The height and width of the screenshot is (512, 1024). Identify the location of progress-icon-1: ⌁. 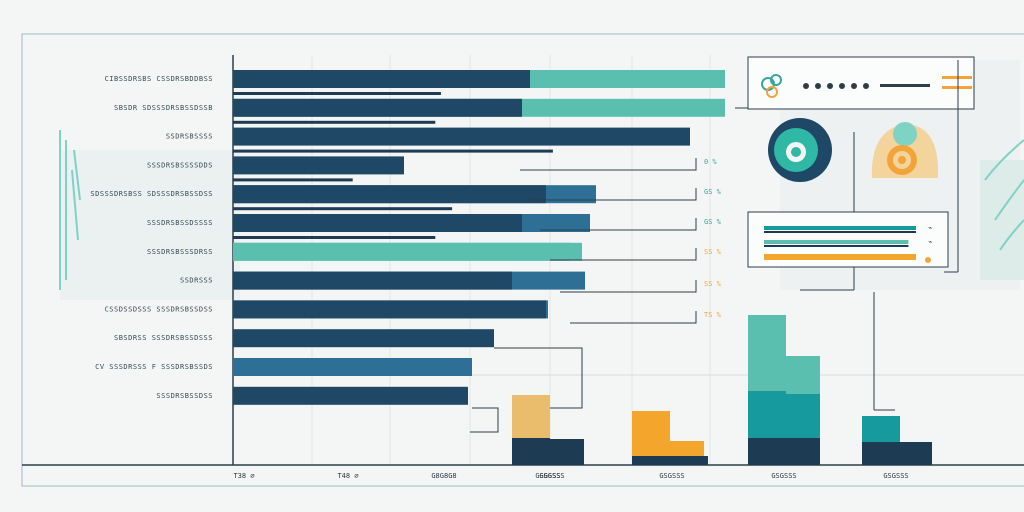
(930, 228).